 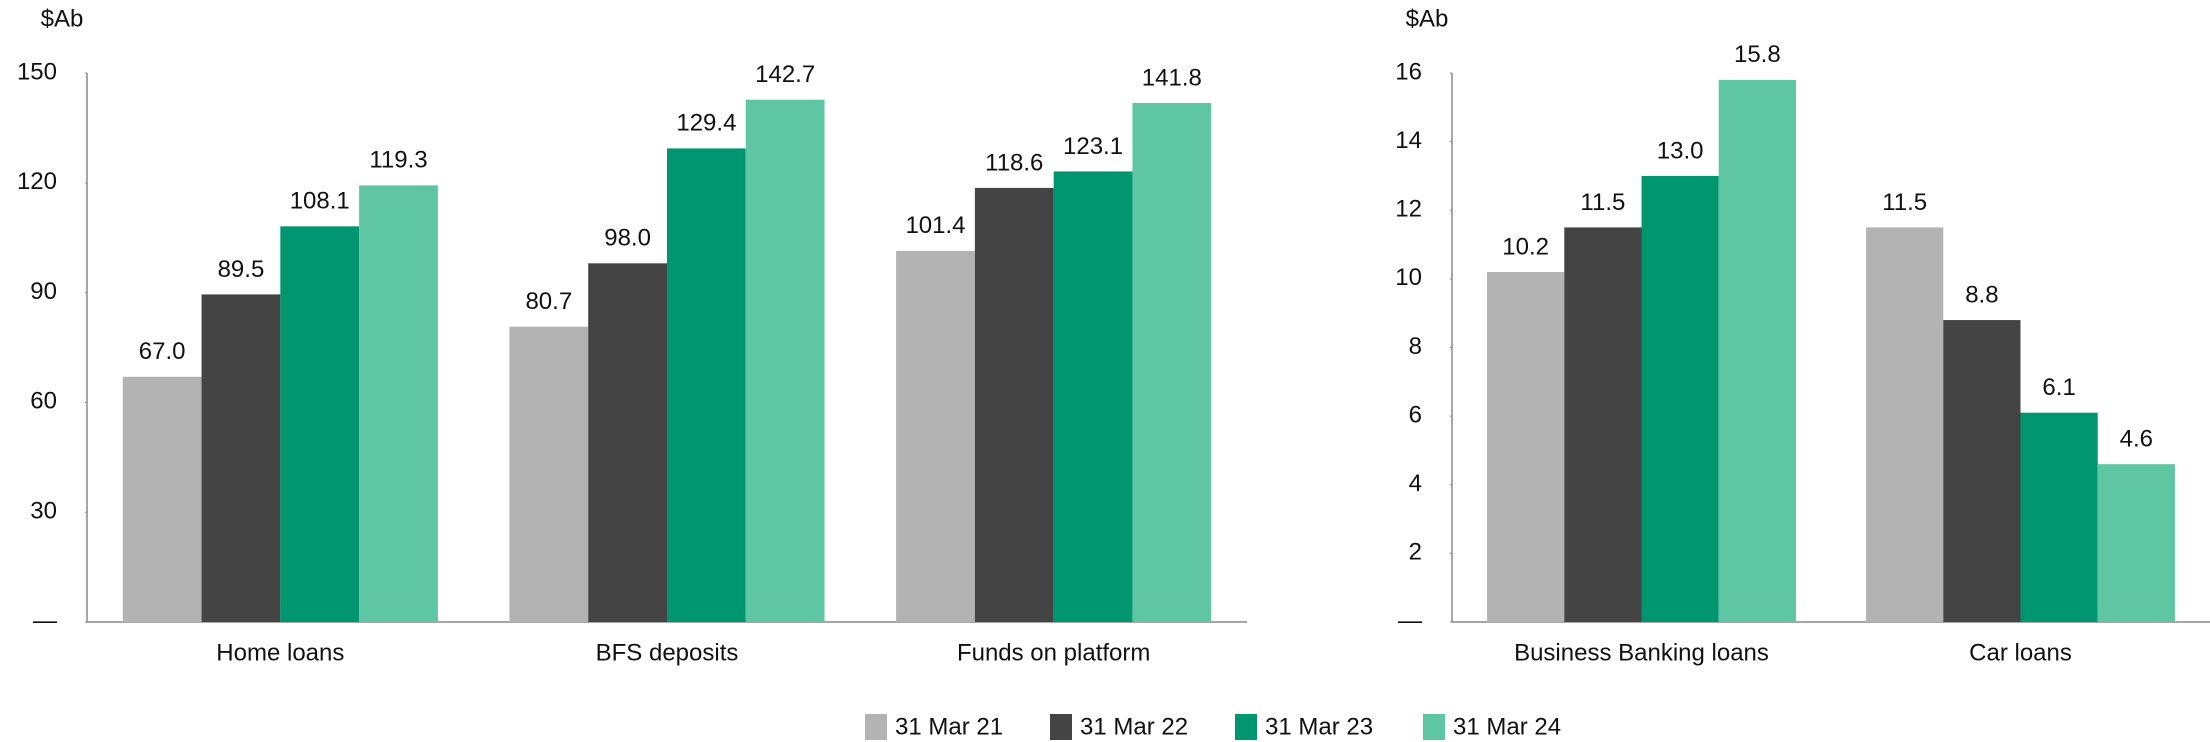 What do you see at coordinates (2020, 652) in the screenshot?
I see `x-tick-label: Car loans` at bounding box center [2020, 652].